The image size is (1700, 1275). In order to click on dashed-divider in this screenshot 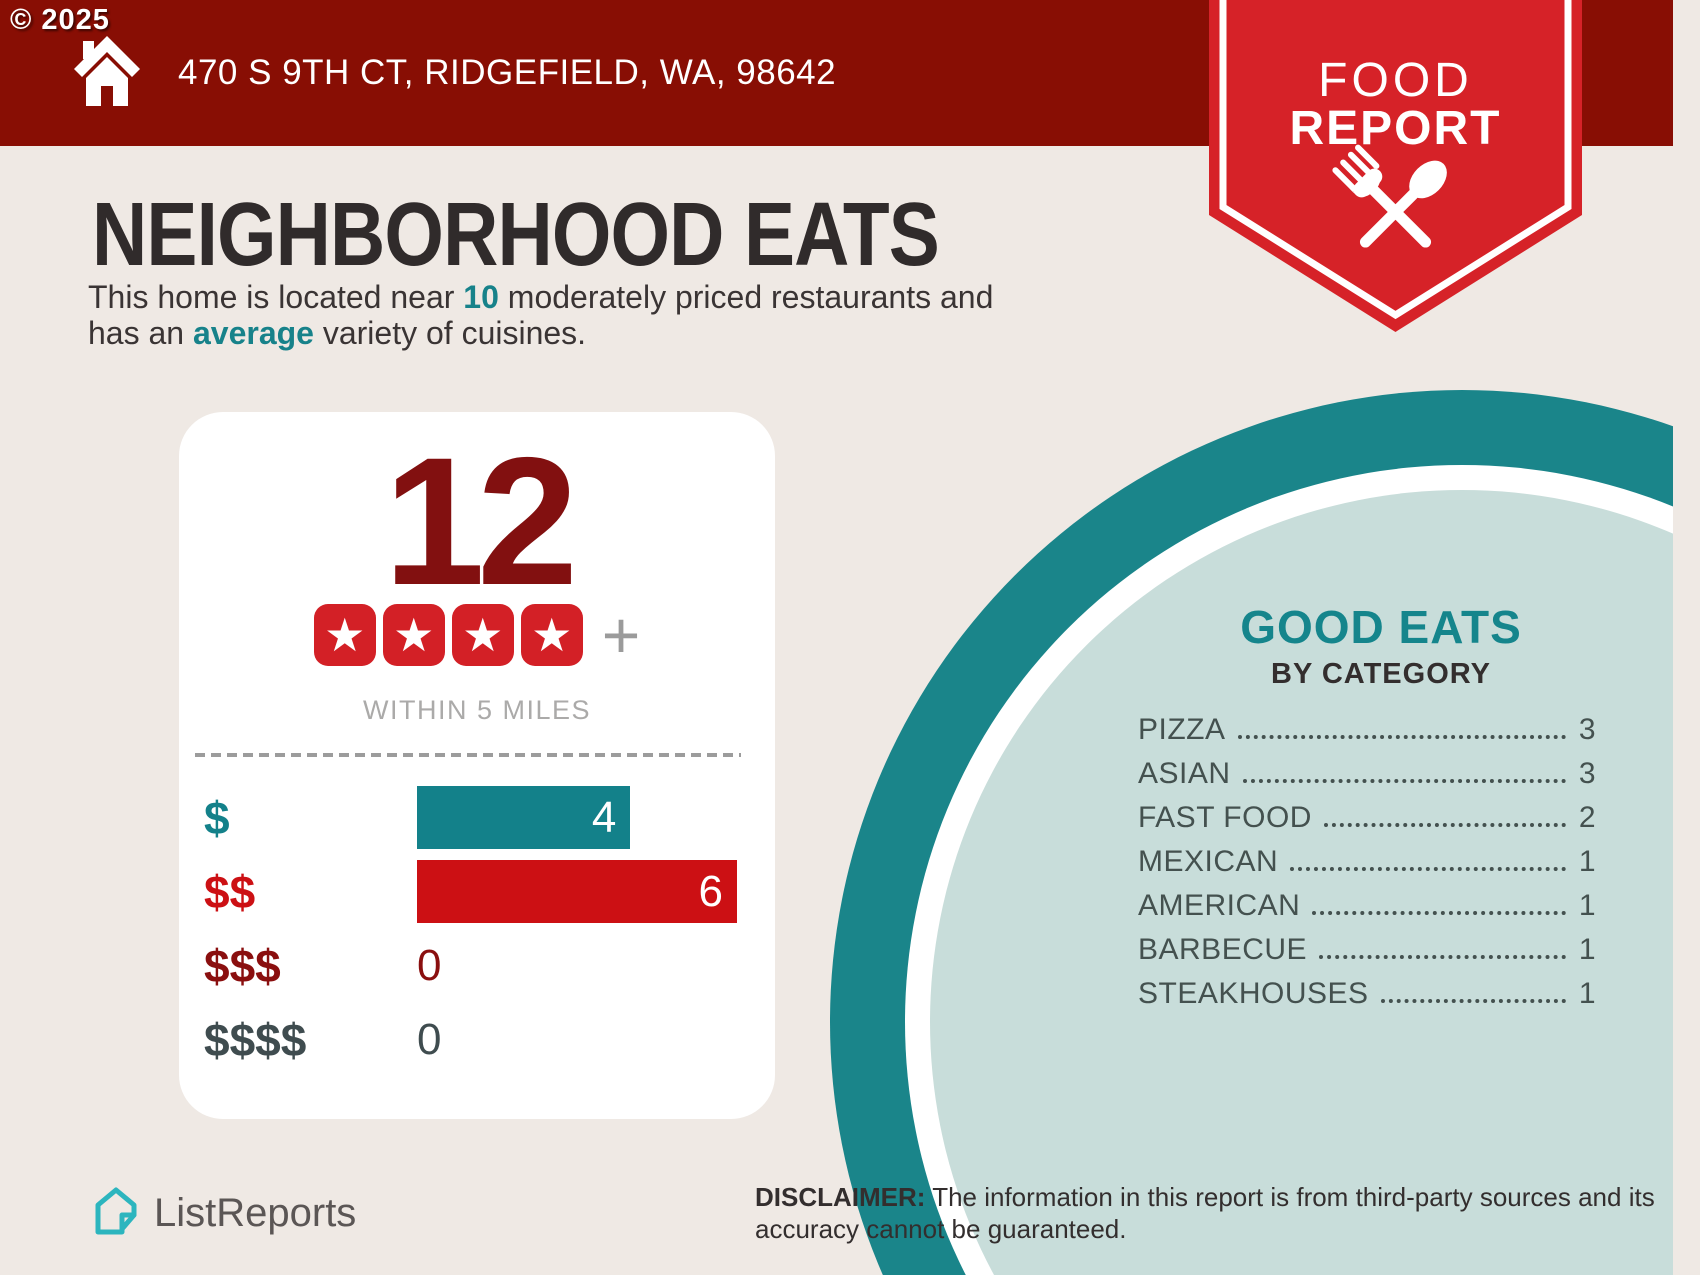, I will do `click(468, 755)`.